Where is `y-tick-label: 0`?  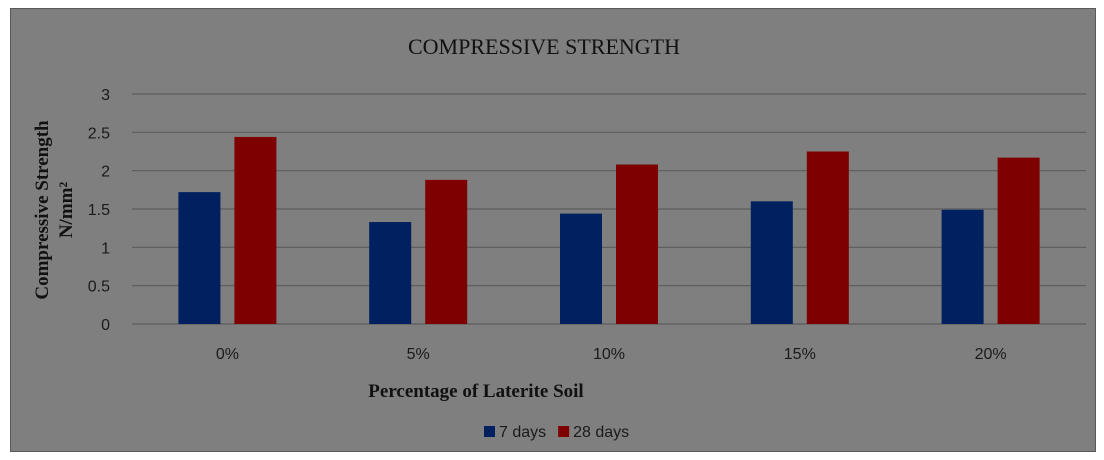 y-tick-label: 0 is located at coordinates (105, 325).